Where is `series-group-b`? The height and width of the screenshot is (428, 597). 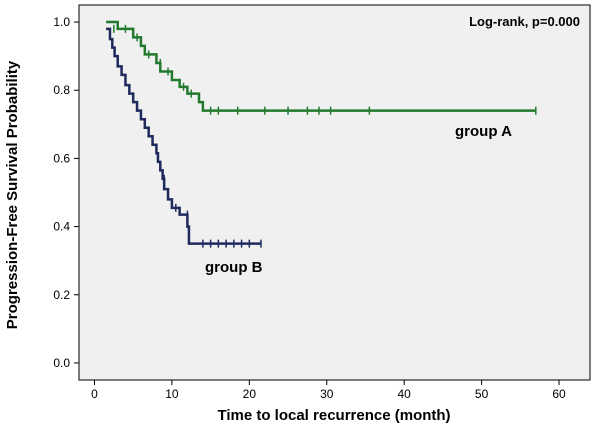
series-group-b is located at coordinates (184, 137).